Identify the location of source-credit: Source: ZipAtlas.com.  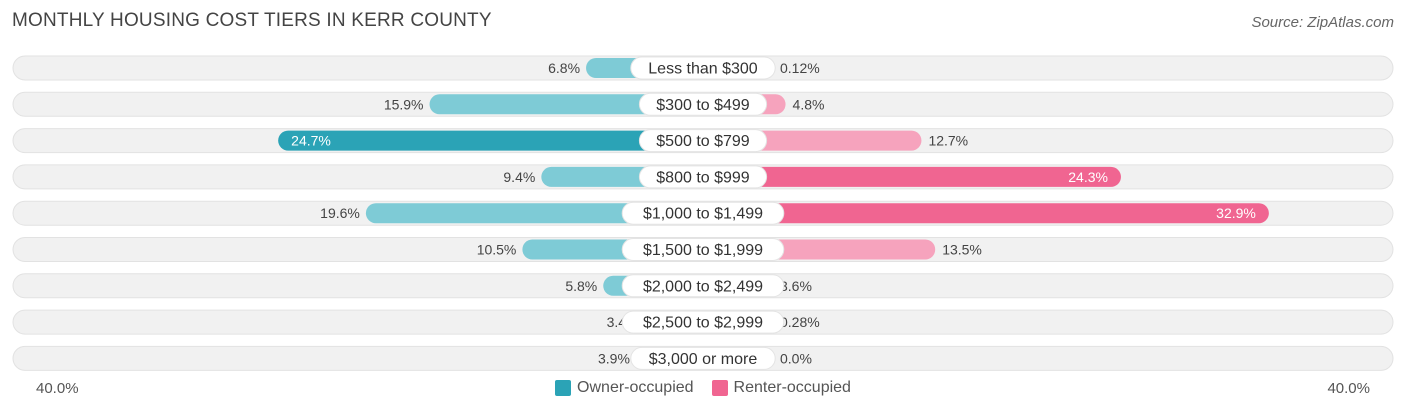
(1322, 22).